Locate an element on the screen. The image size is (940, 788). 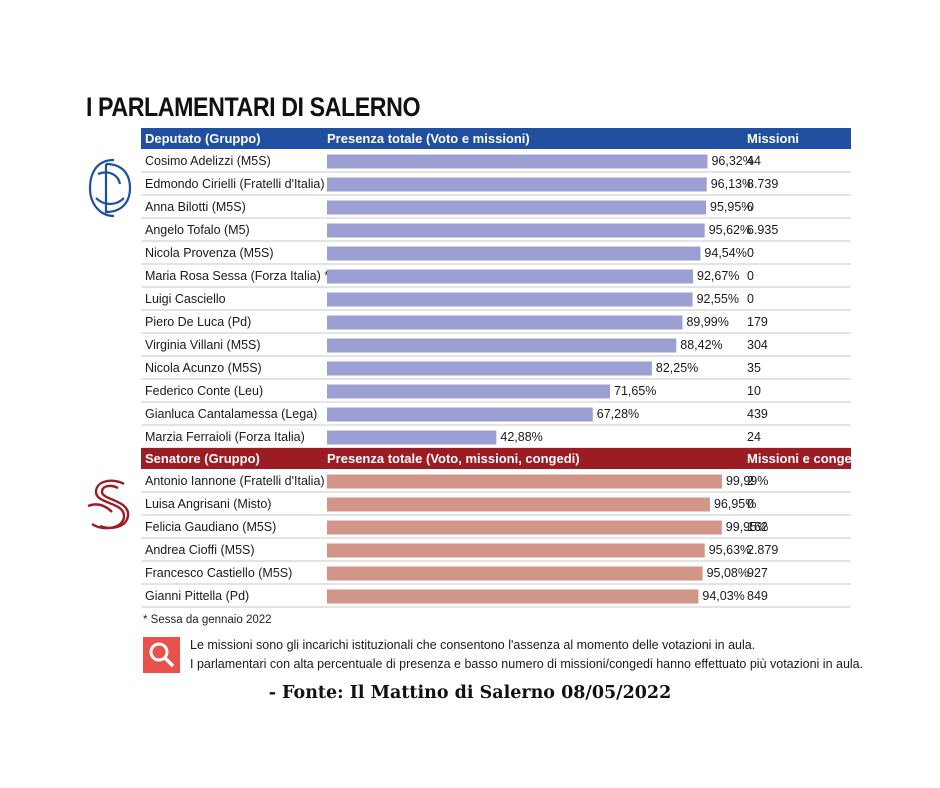
row-name: Gianluca Cantalamessa (Lega) is located at coordinates (231, 414).